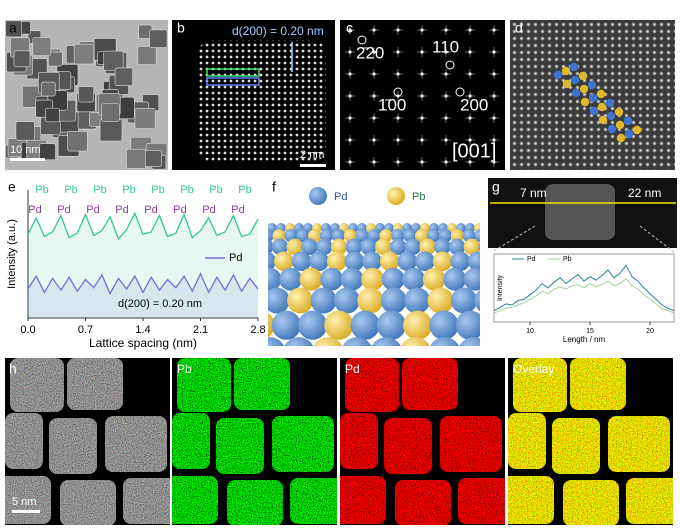 Image resolution: width=680 pixels, height=529 pixels. What do you see at coordinates (644, 193) in the screenshot?
I see `scan-end: 22 nm` at bounding box center [644, 193].